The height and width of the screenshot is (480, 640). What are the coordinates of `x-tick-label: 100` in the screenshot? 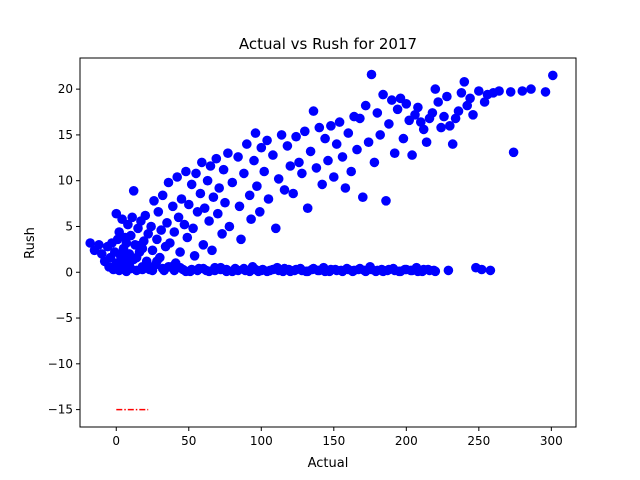 It's located at (261, 441).